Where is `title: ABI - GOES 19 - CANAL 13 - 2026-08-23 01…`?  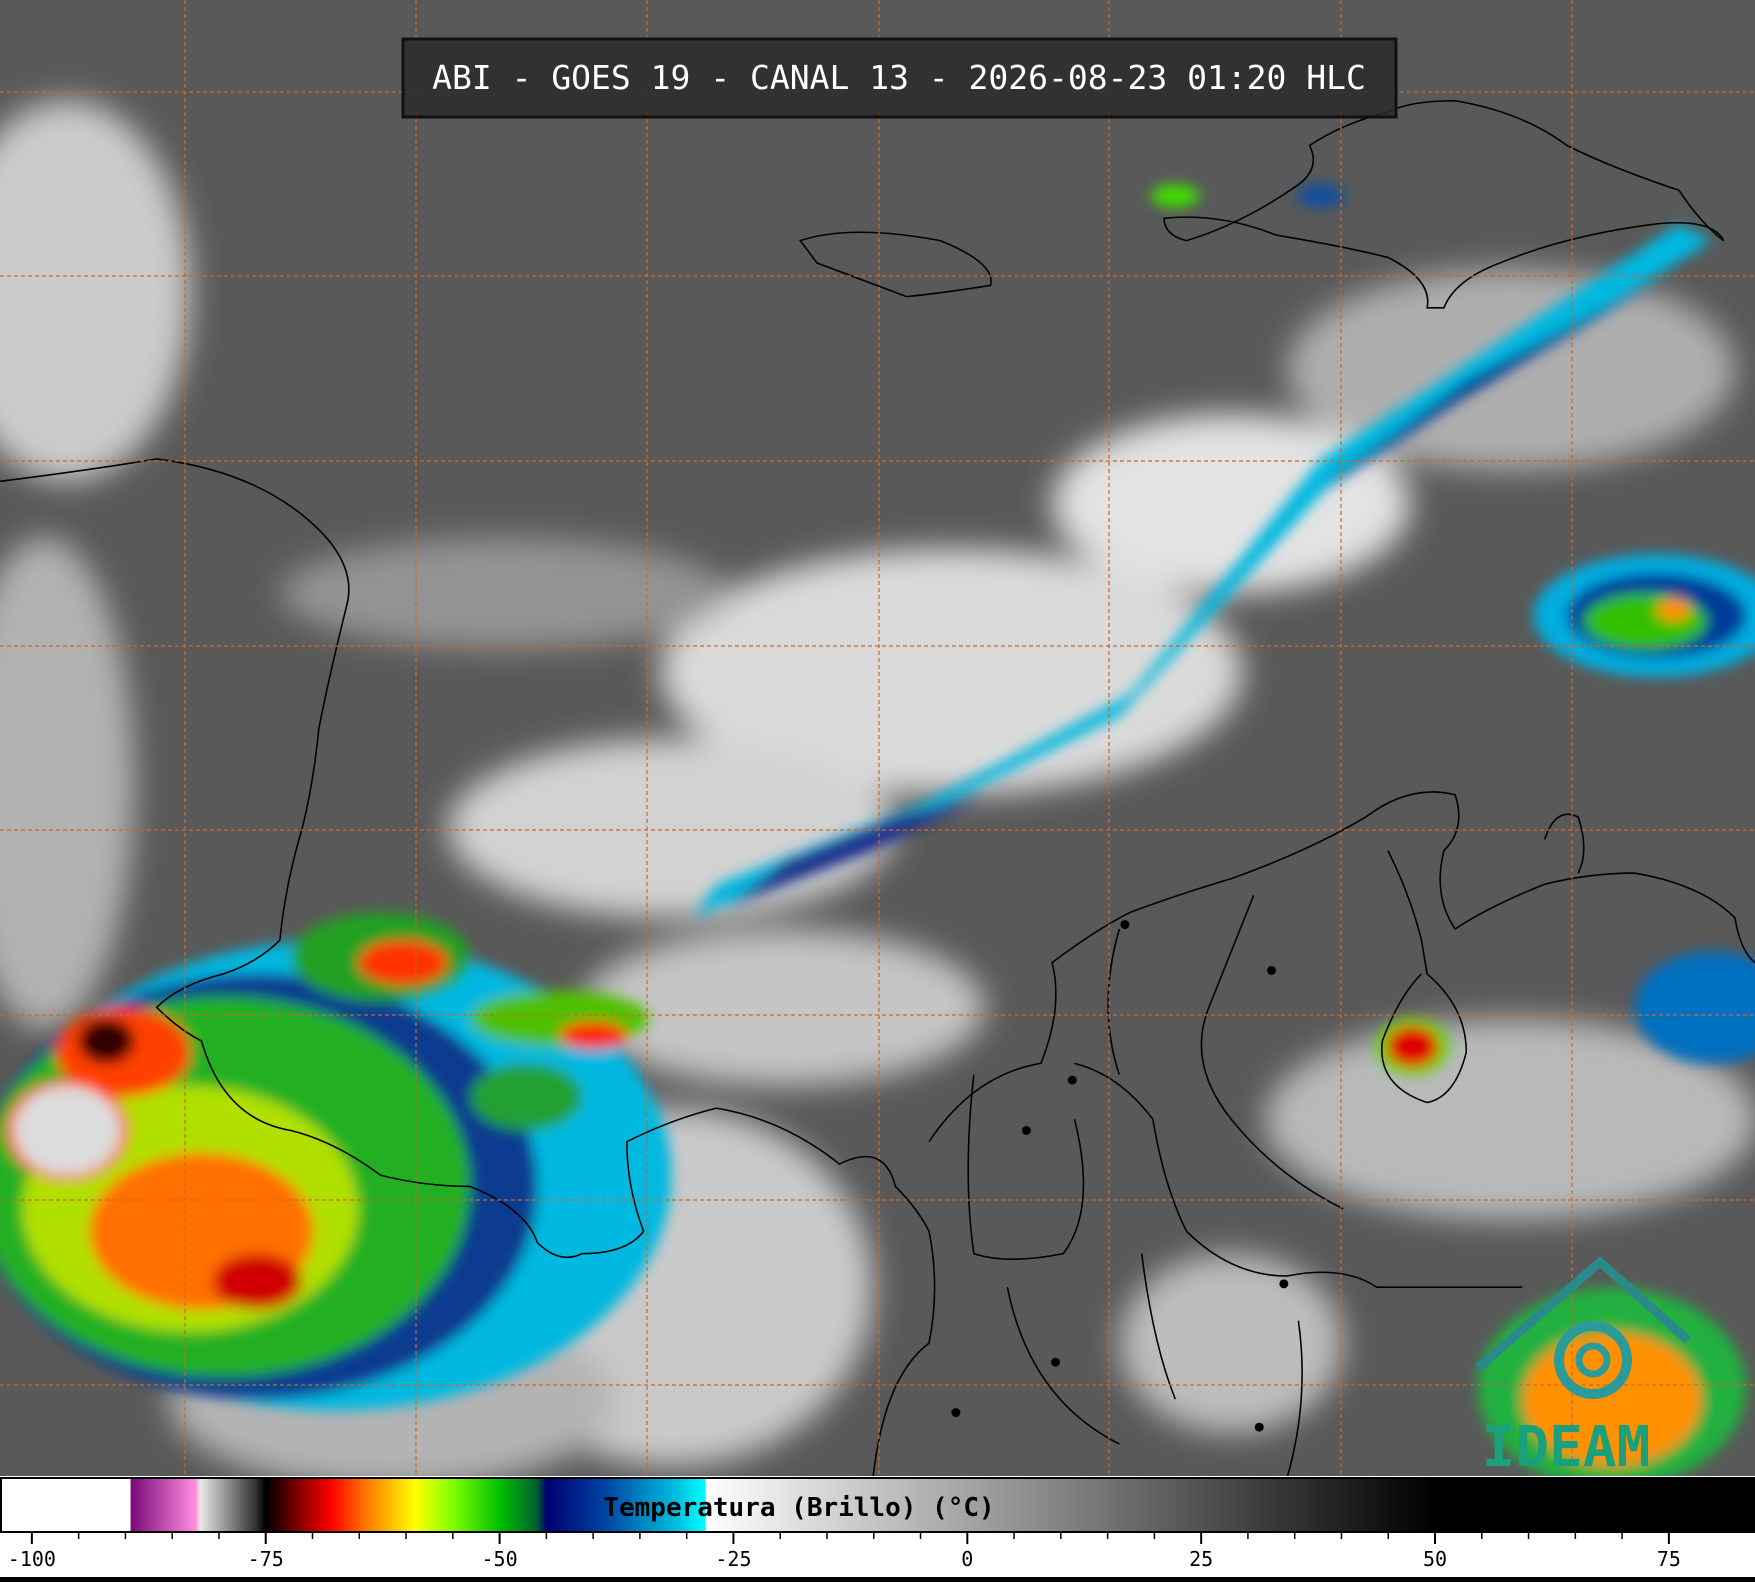
title: ABI - GOES 19 - CANAL 13 - 2026-08-23 01… is located at coordinates (899, 77).